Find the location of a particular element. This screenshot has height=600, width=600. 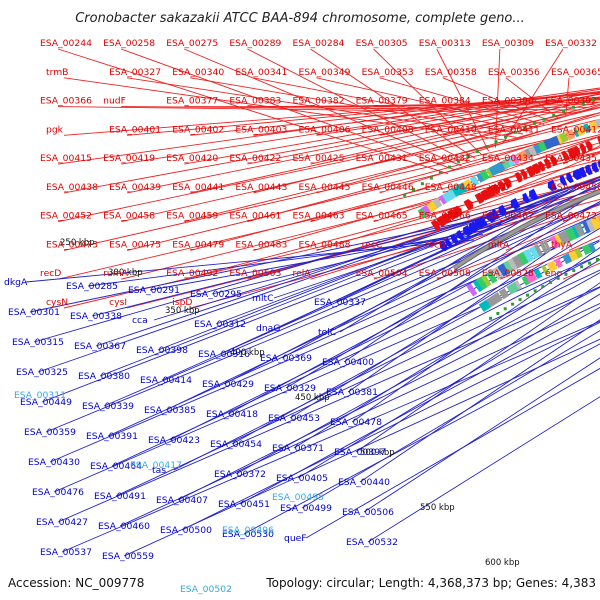

reverse-gene-label: ESA_00476 is located at coordinates (58, 492).